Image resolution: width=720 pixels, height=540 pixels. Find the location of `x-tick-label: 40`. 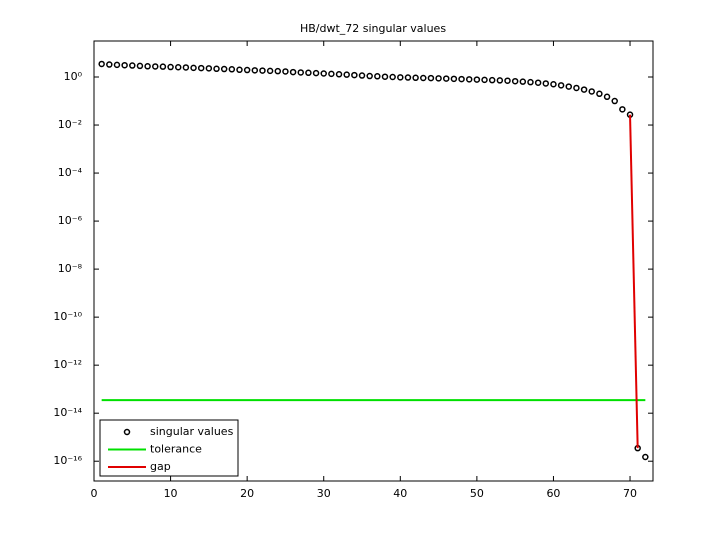

x-tick-label: 40 is located at coordinates (400, 493).